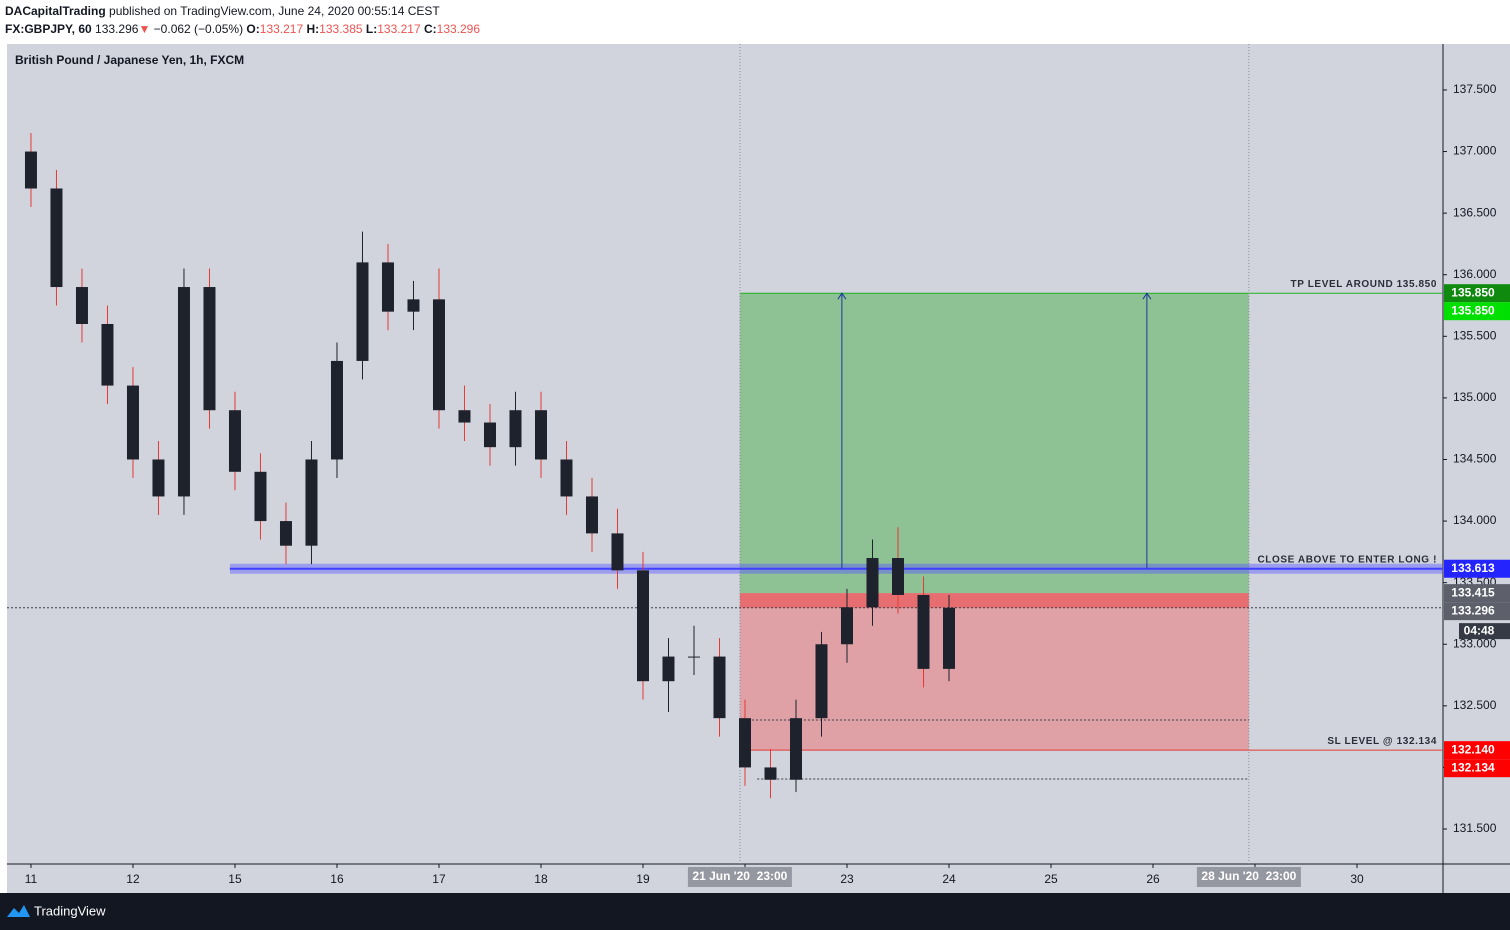  Describe the element at coordinates (1479, 630) in the screenshot. I see `countdown: 04:48` at that location.